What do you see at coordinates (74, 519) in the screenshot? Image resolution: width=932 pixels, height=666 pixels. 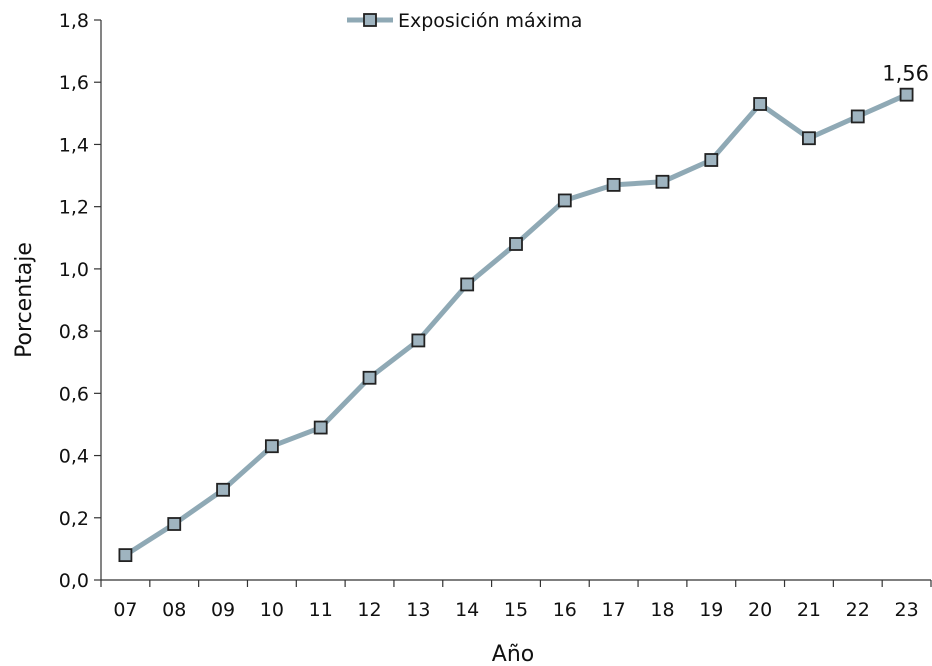 I see `y-tick-label: 0,2` at bounding box center [74, 519].